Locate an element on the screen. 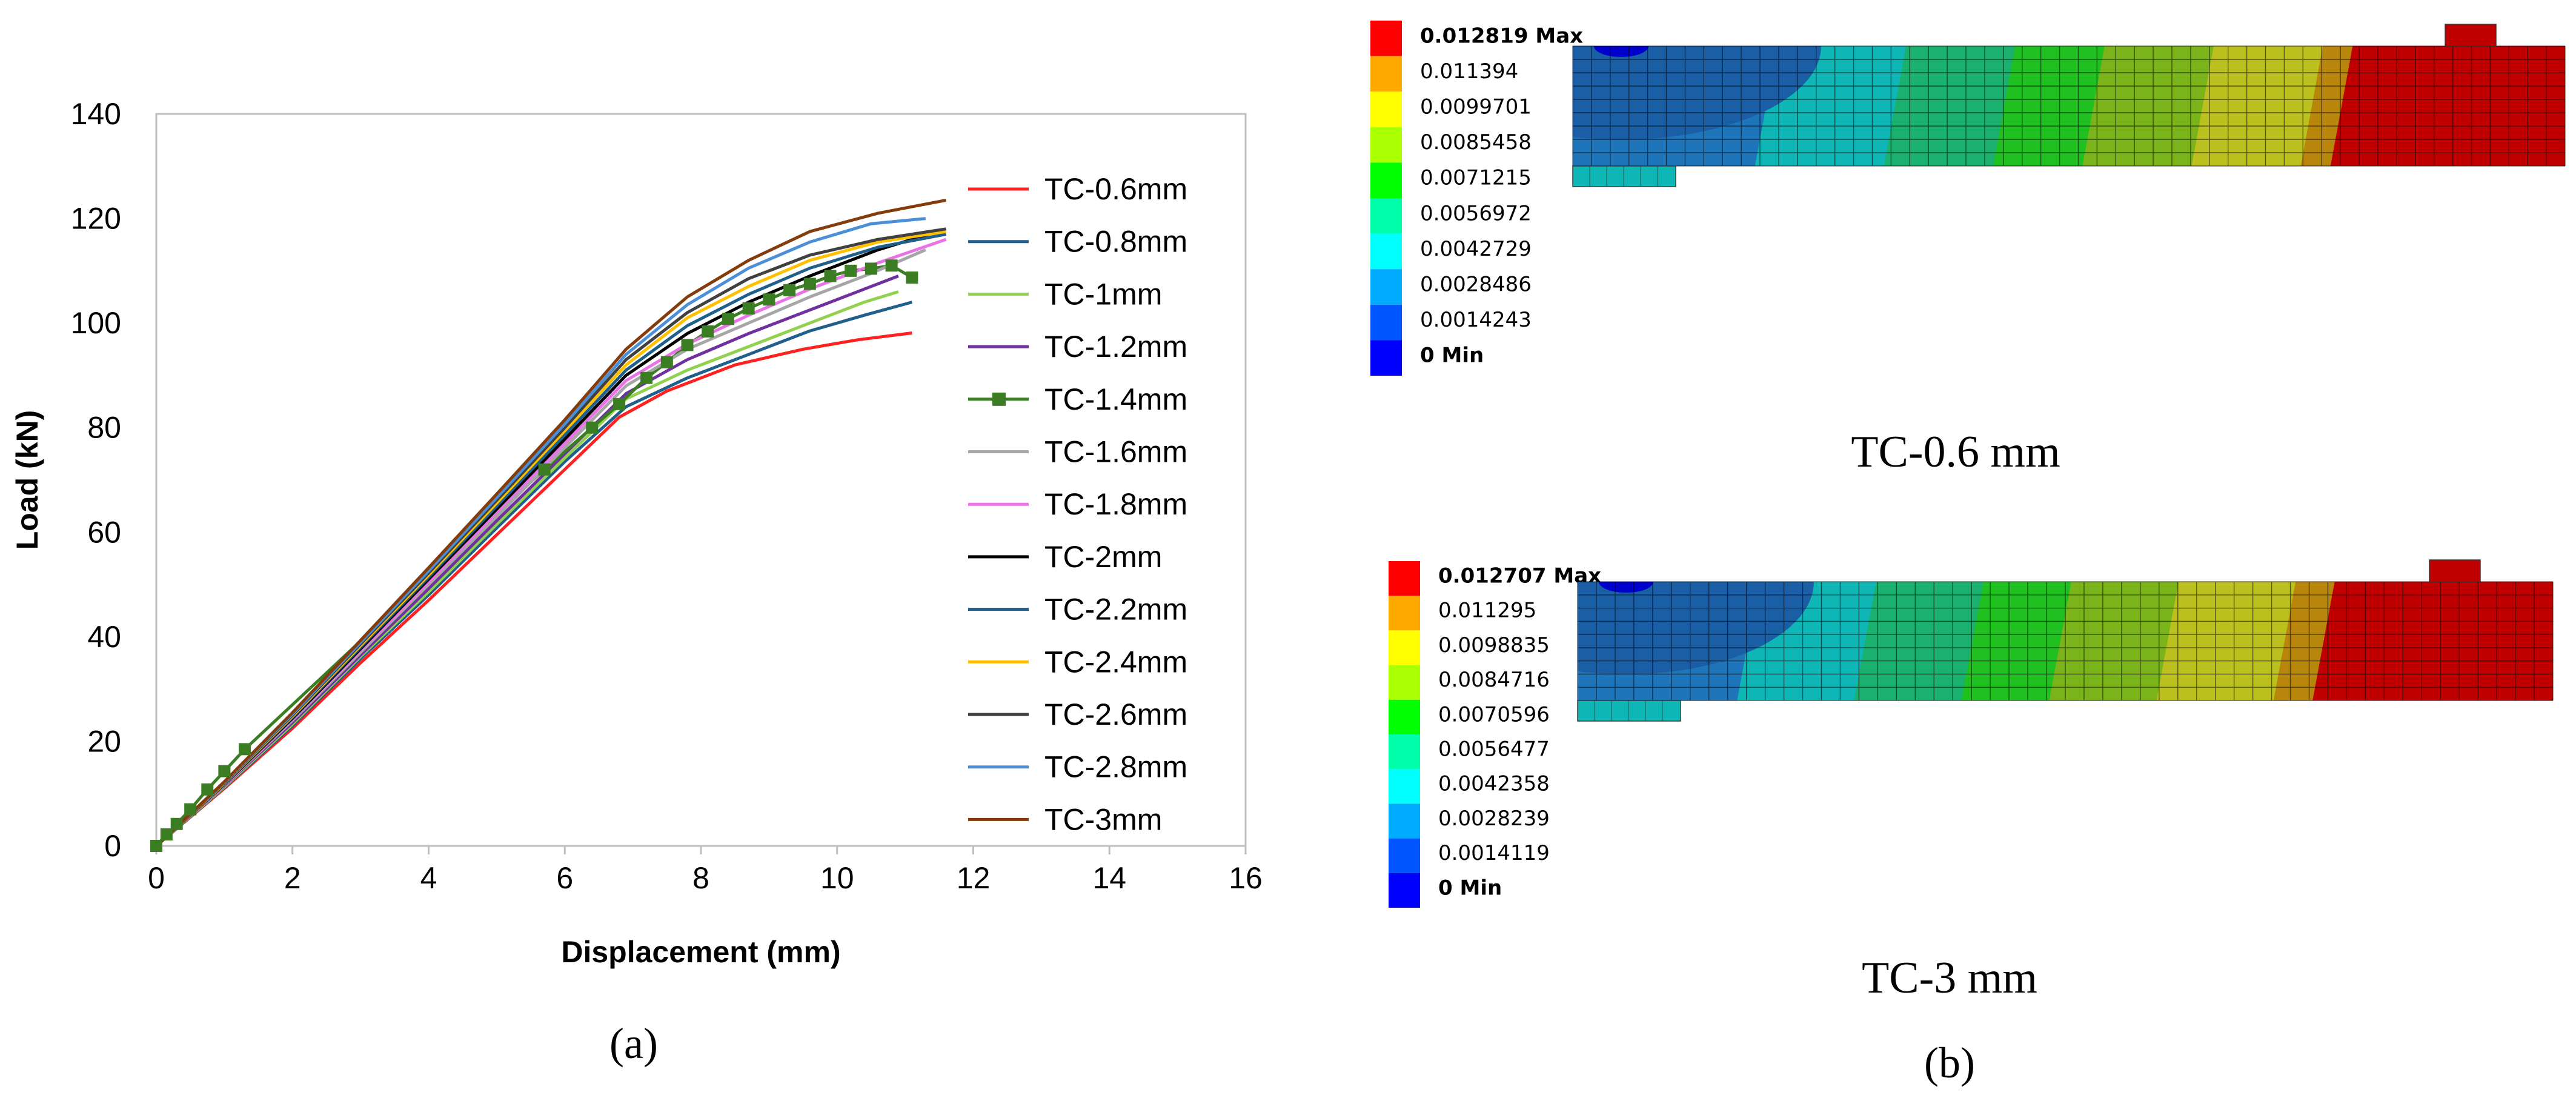 This screenshot has height=1098, width=2576. legend-label: TC-2.8mm is located at coordinates (1115, 767).